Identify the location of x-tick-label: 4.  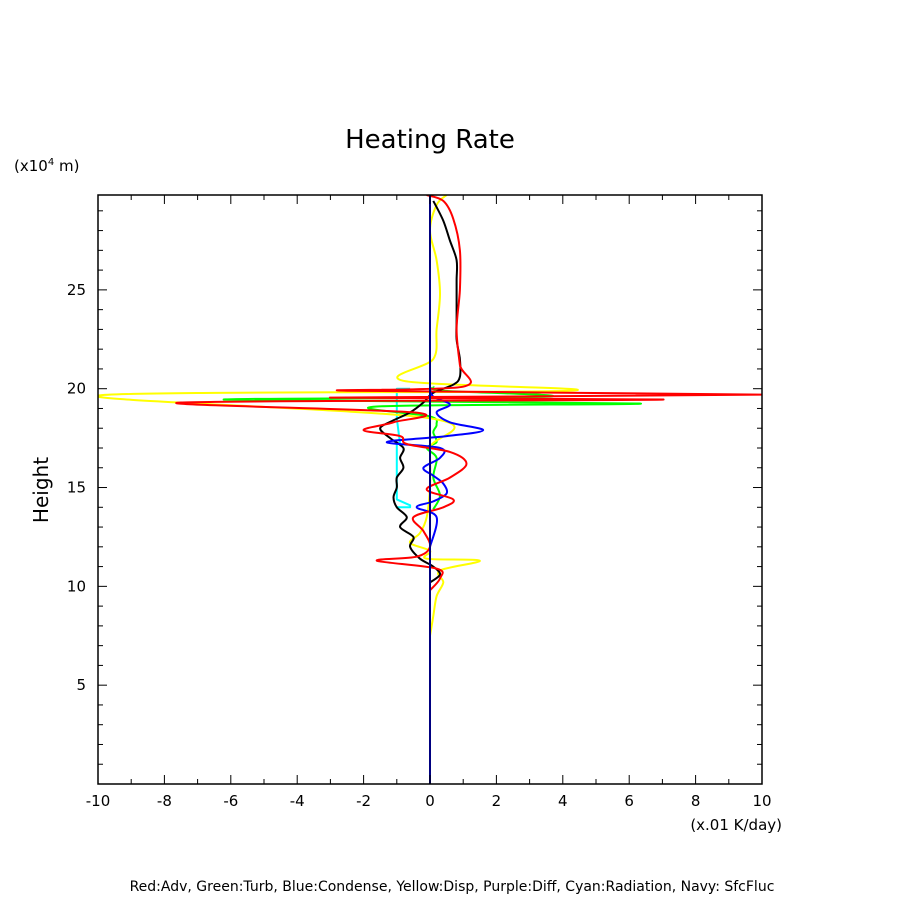
(563, 801).